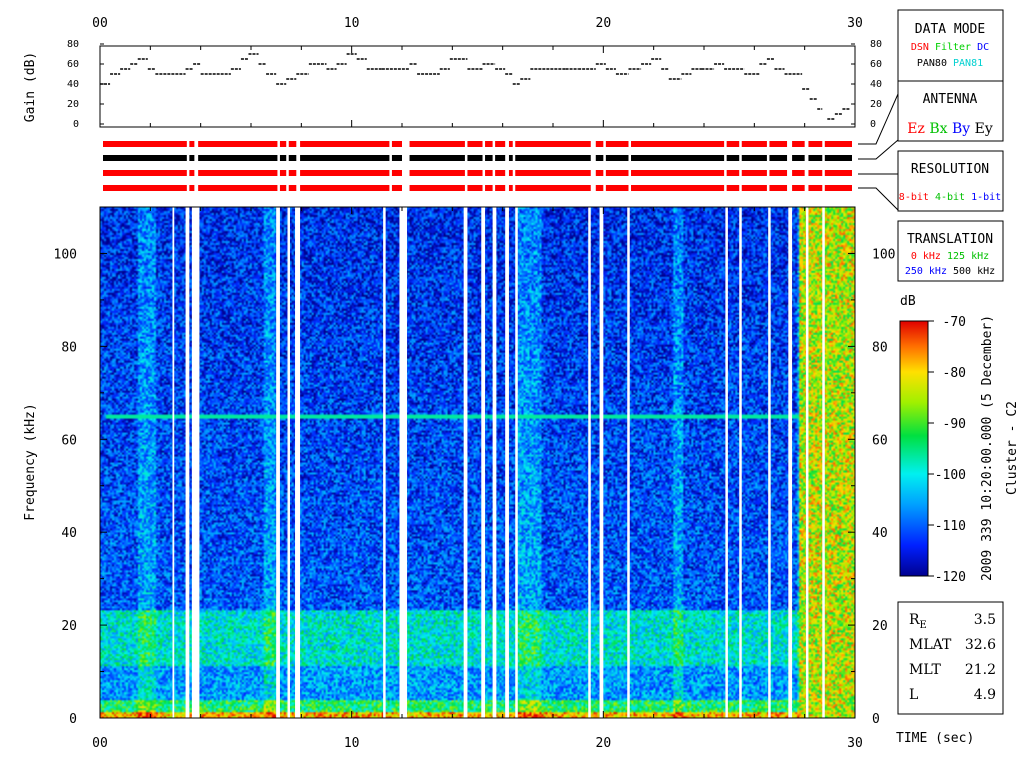 This screenshot has height=772, width=1024. I want to click on status-bar-translation, so click(477, 188).